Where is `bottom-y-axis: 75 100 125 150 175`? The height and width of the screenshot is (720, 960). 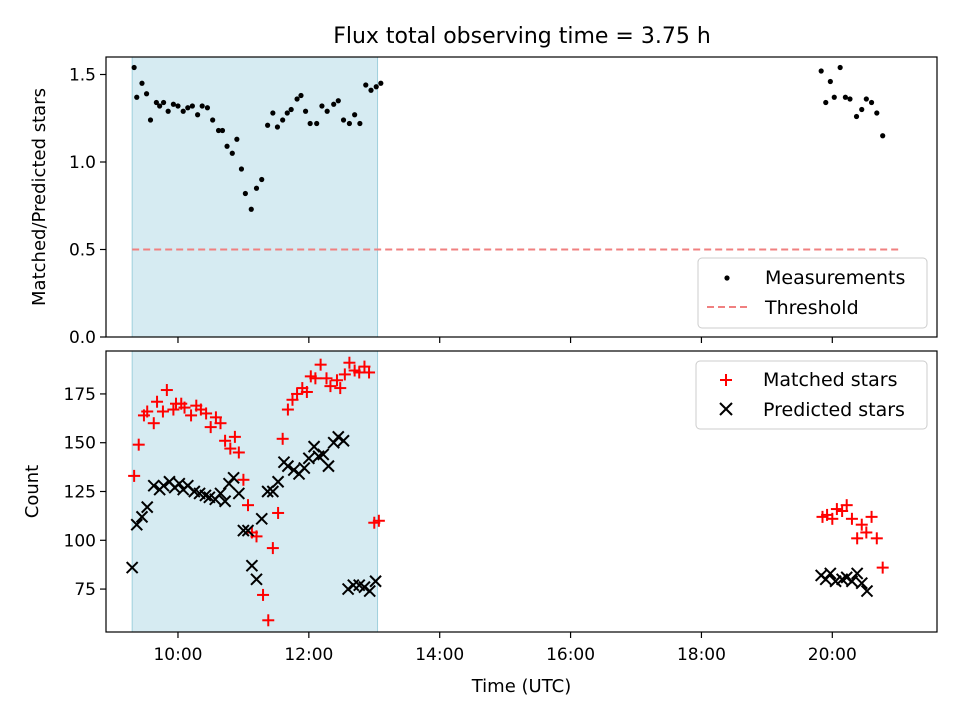 bottom-y-axis: 75 100 125 150 175 is located at coordinates (85, 492).